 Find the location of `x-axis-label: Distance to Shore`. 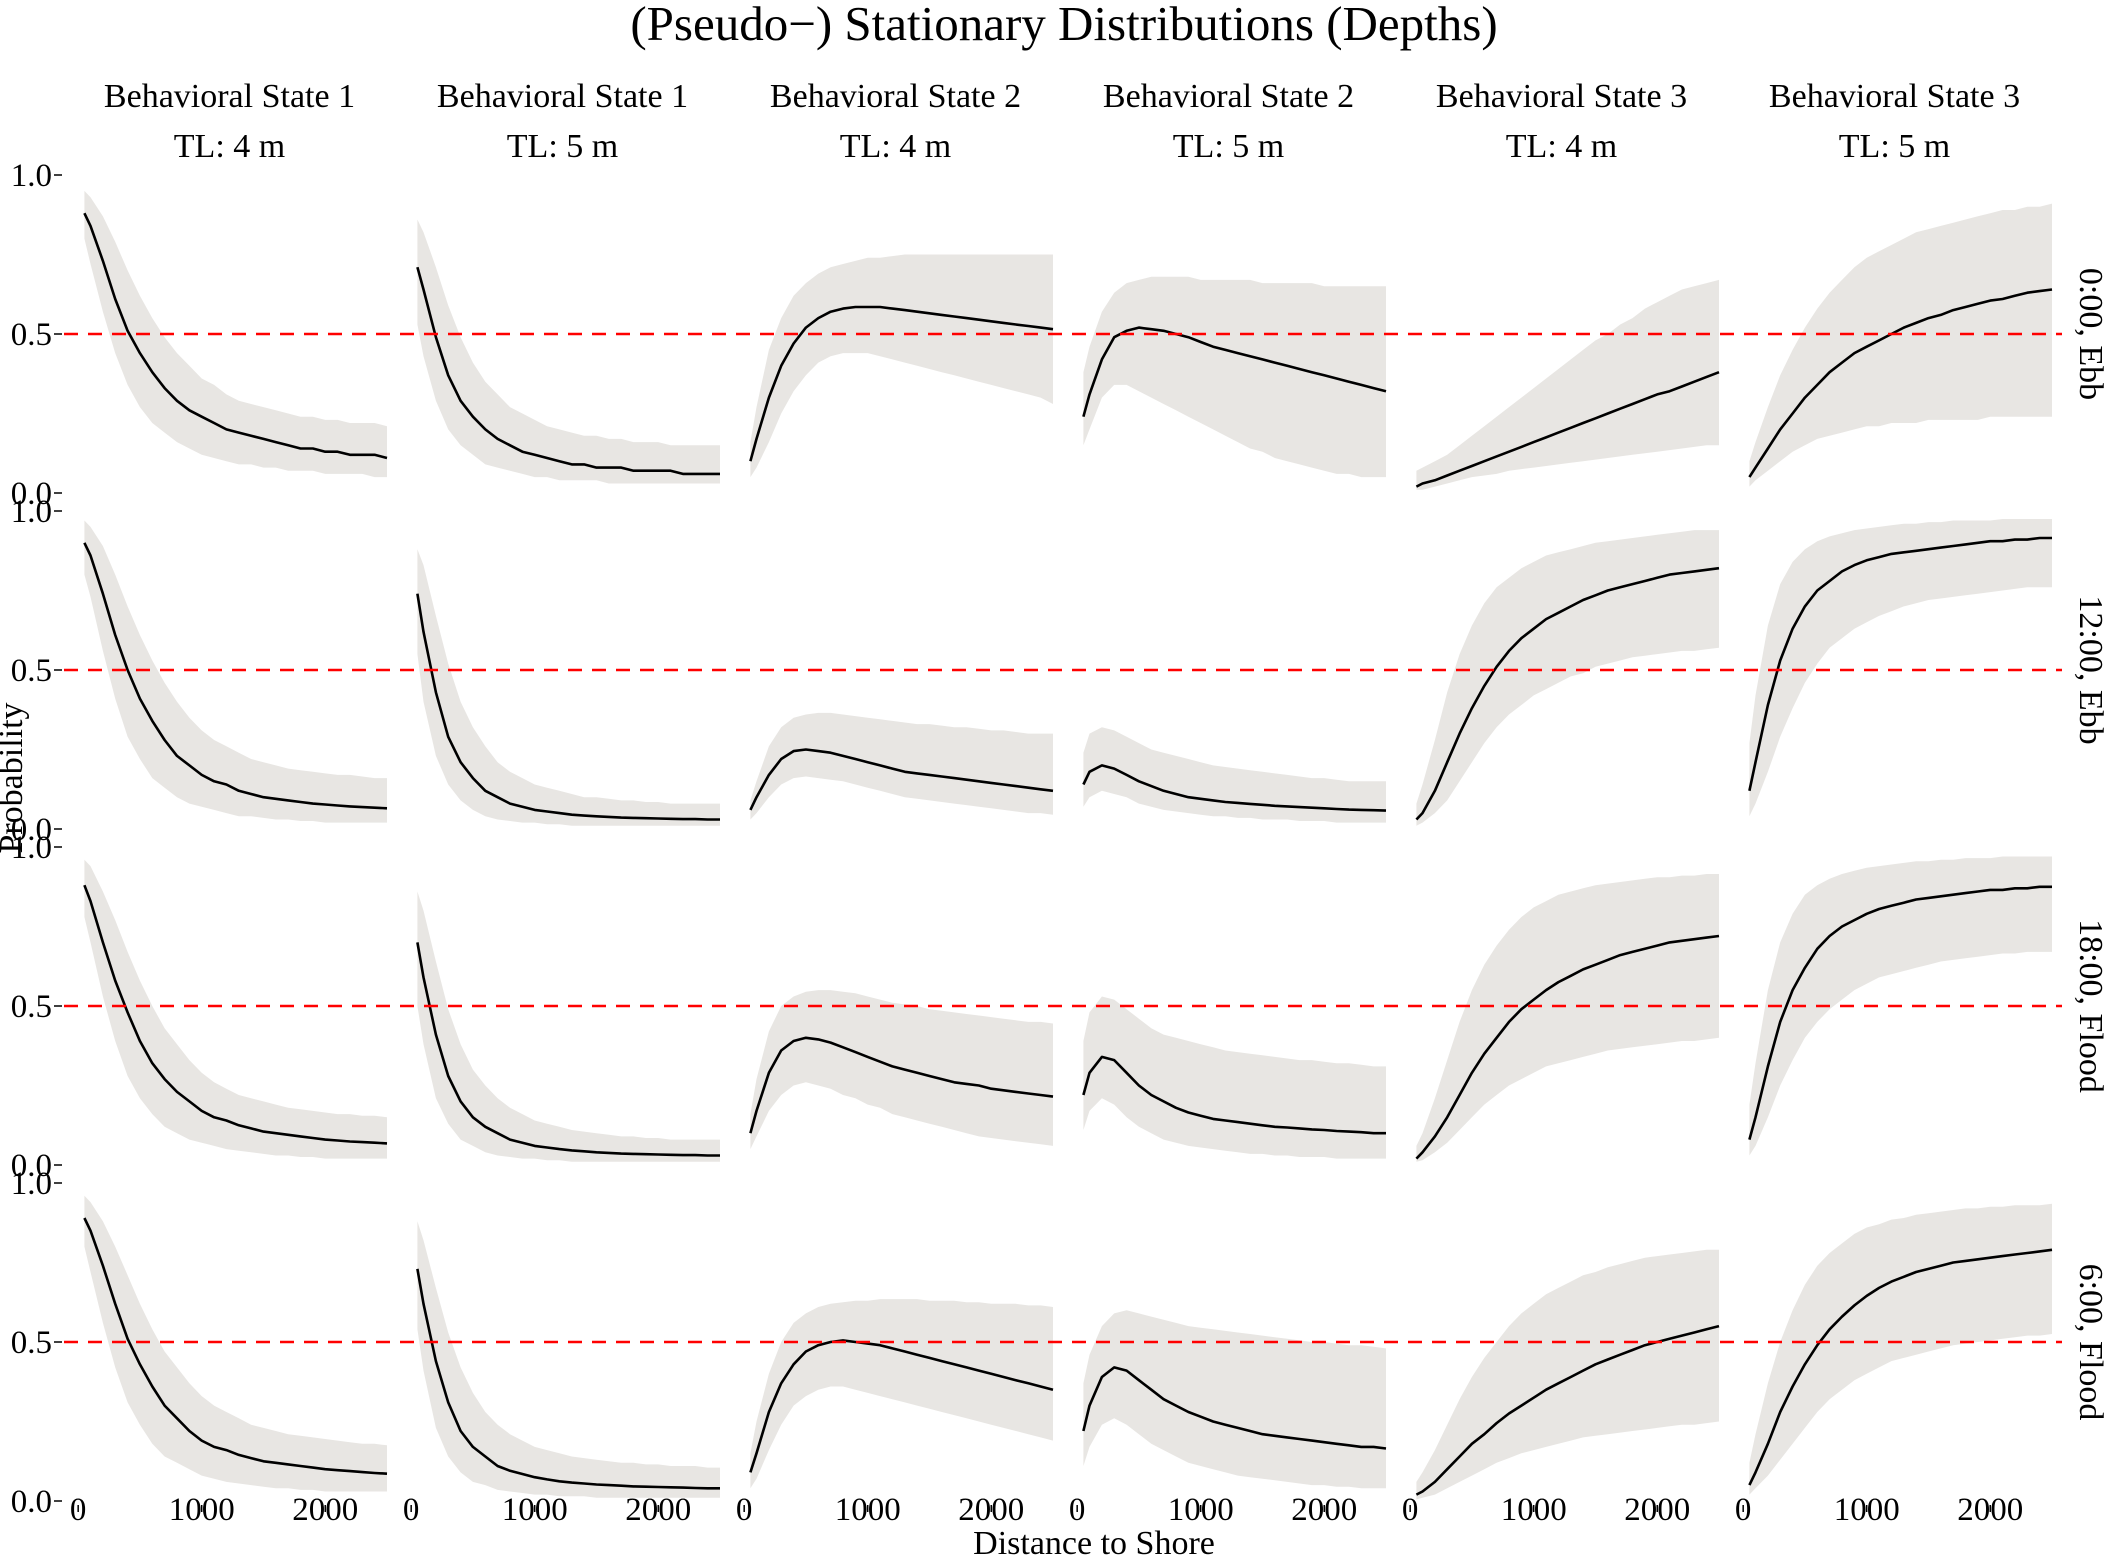

x-axis-label: Distance to Shore is located at coordinates (1094, 1541).